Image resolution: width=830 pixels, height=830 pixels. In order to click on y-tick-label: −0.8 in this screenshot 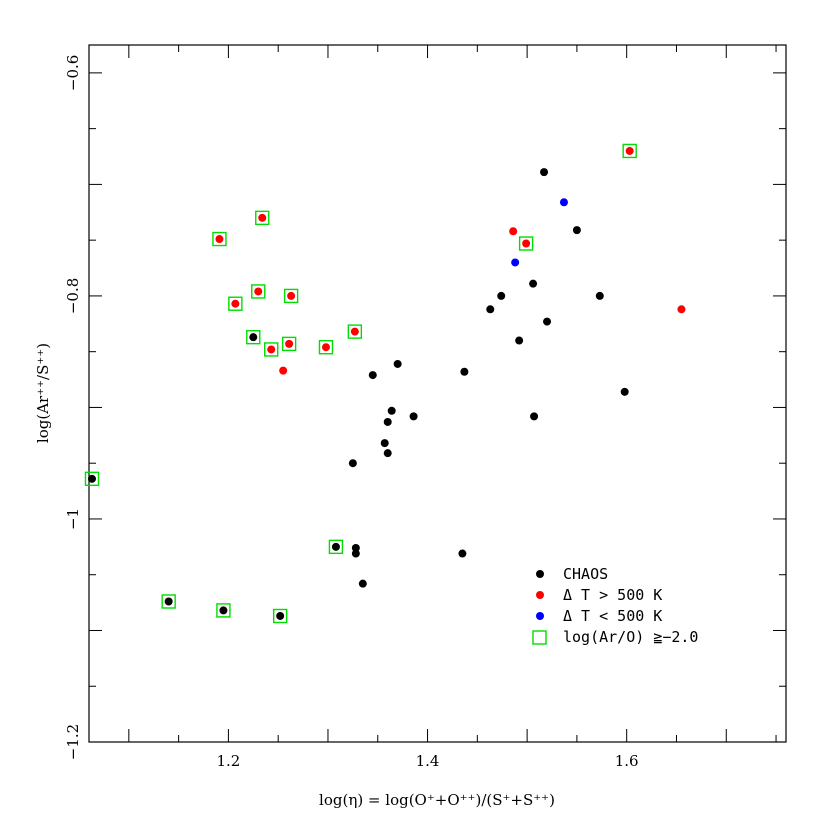, I will do `click(73, 296)`.